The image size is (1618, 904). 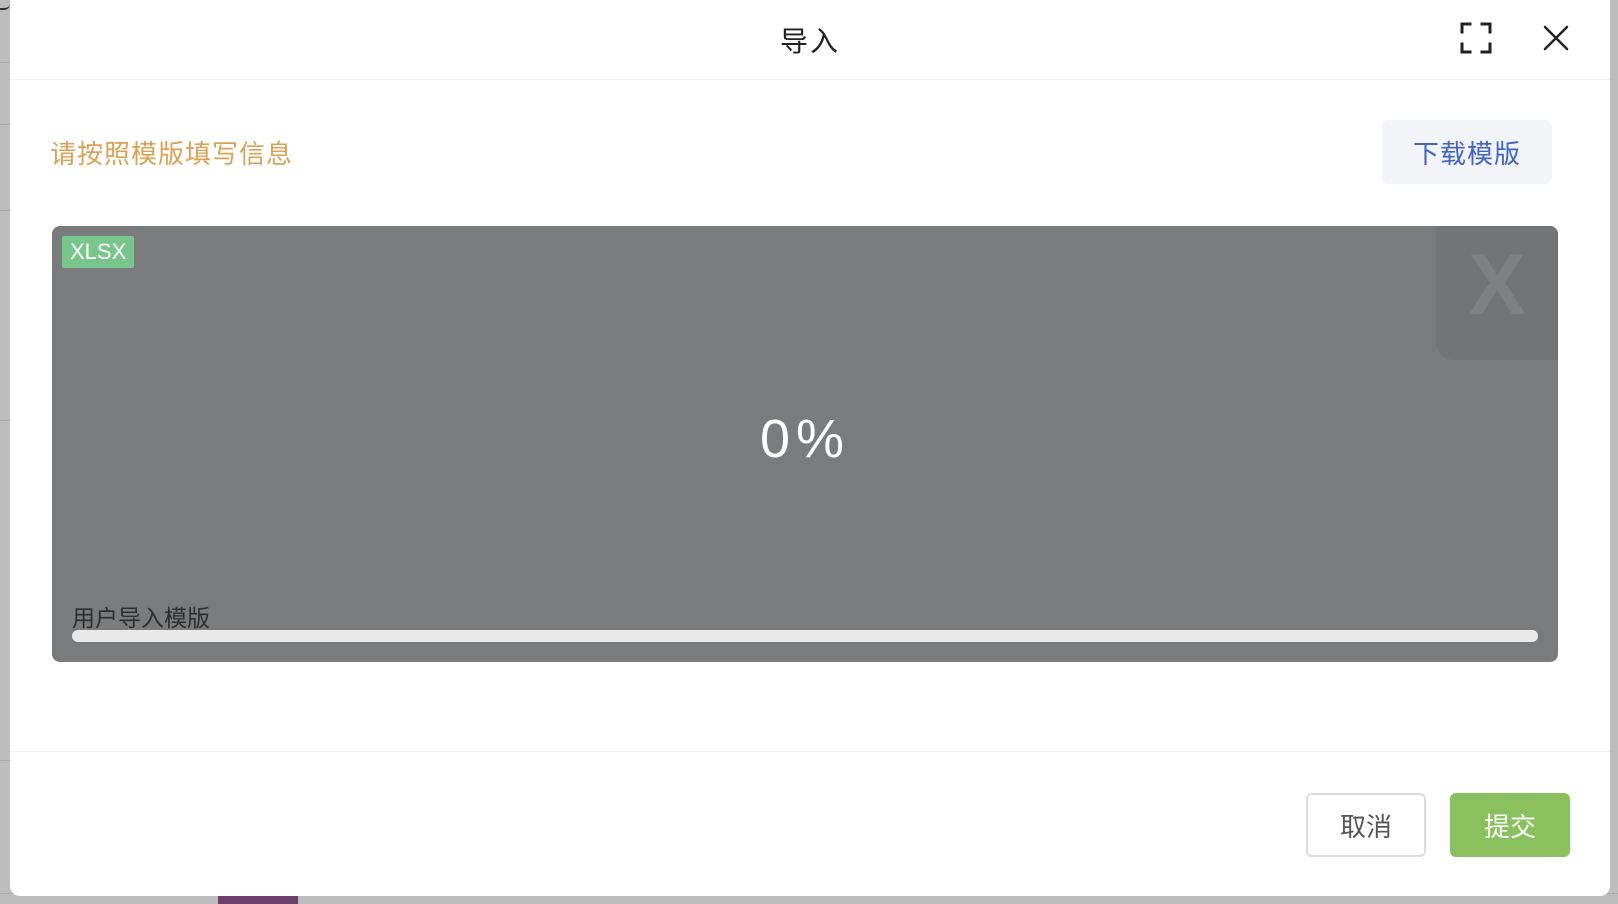 What do you see at coordinates (805, 636) in the screenshot?
I see `upload-progress-bar` at bounding box center [805, 636].